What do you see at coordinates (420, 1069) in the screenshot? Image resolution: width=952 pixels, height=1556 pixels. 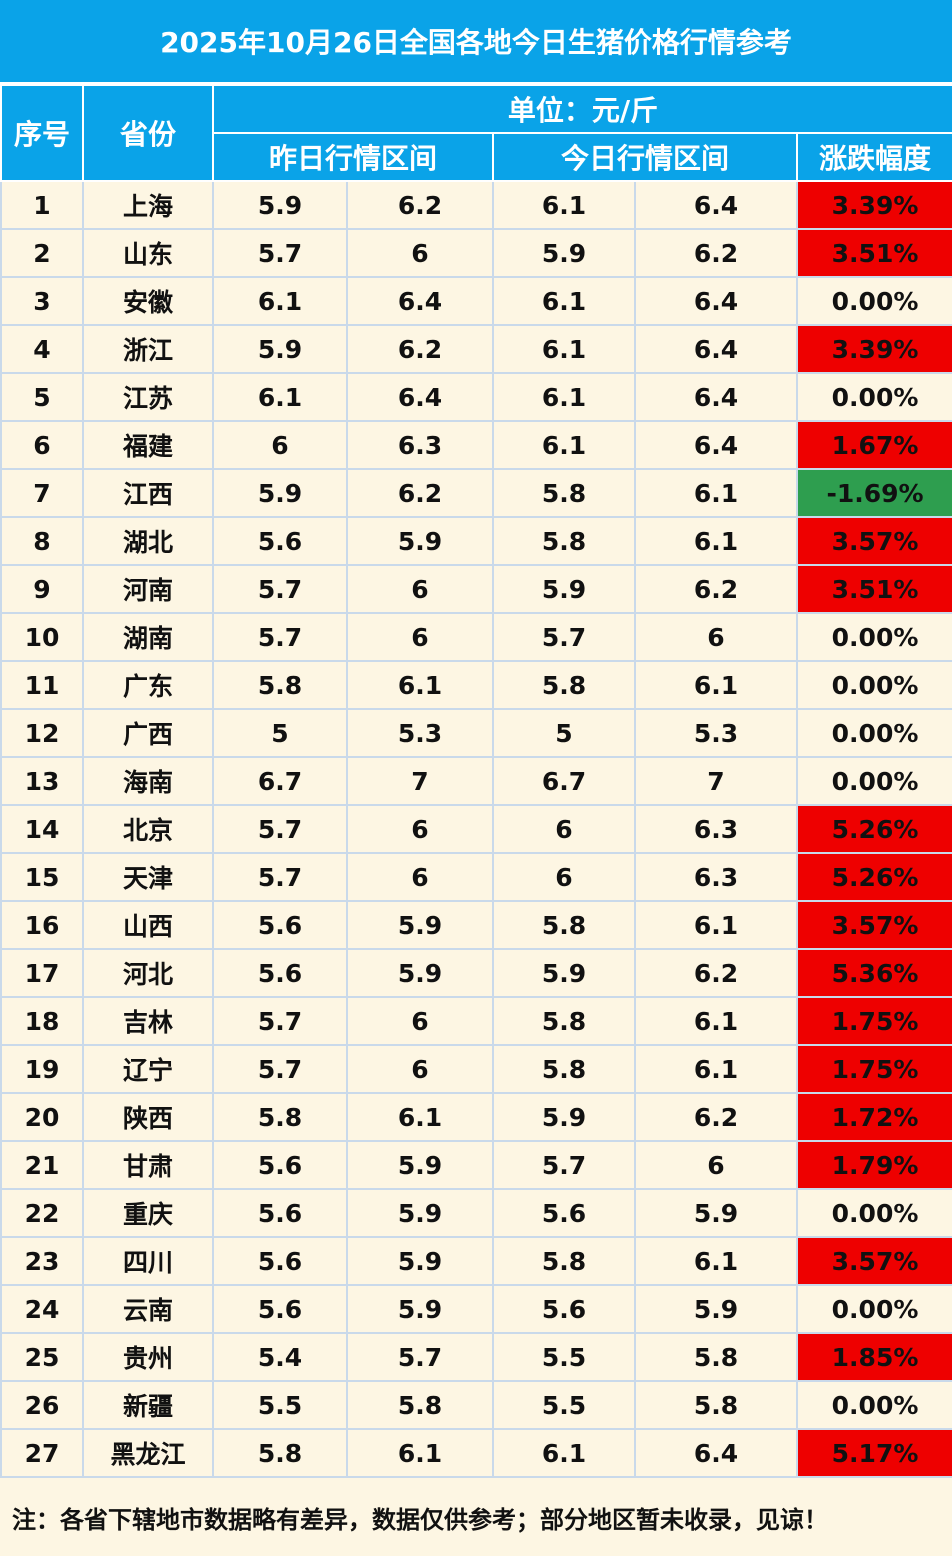 I see `row-yesterday-high: 6` at bounding box center [420, 1069].